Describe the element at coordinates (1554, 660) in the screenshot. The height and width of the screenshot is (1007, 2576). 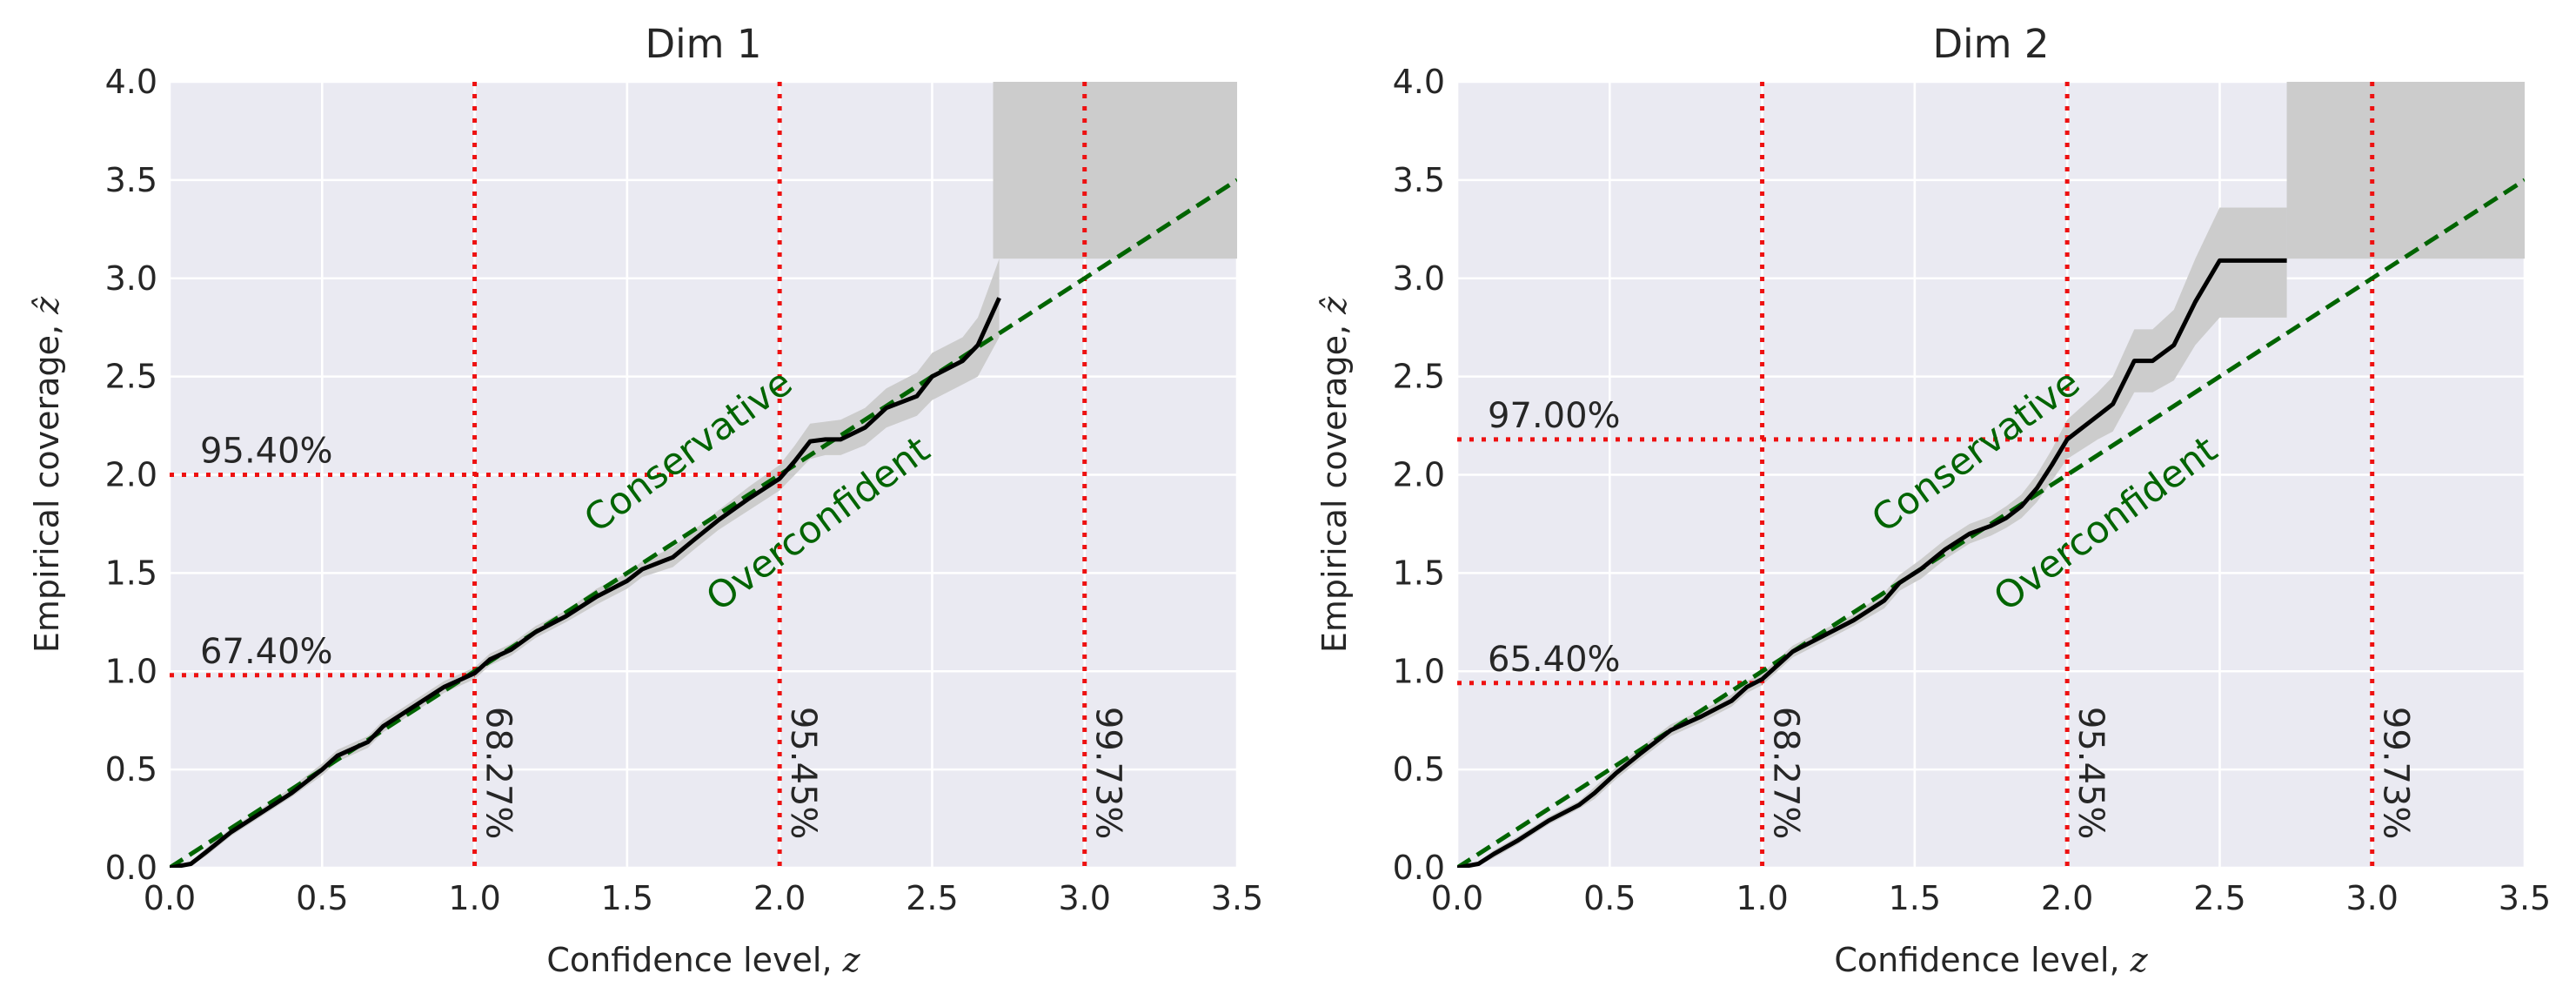
I see `h-ref-label-1: 65.40%` at that location.